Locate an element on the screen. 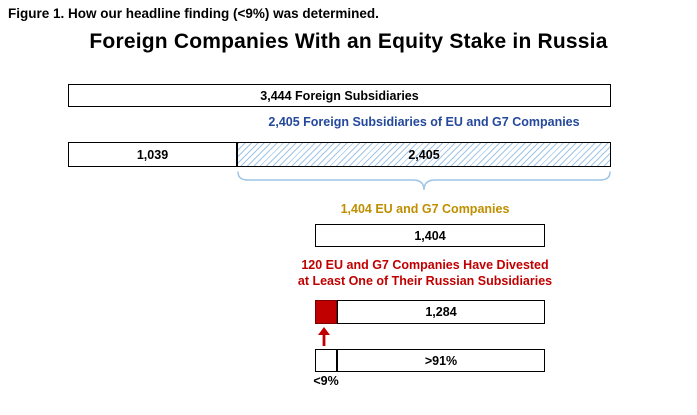  bar-eu-g7-subsidiaries: 2,405 is located at coordinates (424, 154).